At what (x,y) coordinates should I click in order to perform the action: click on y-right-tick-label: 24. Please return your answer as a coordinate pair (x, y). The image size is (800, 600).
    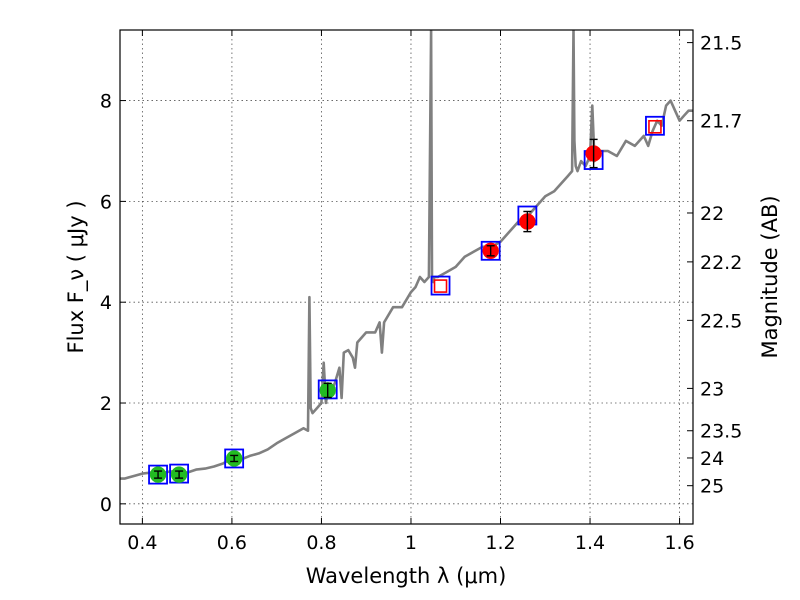
    Looking at the image, I should click on (712, 459).